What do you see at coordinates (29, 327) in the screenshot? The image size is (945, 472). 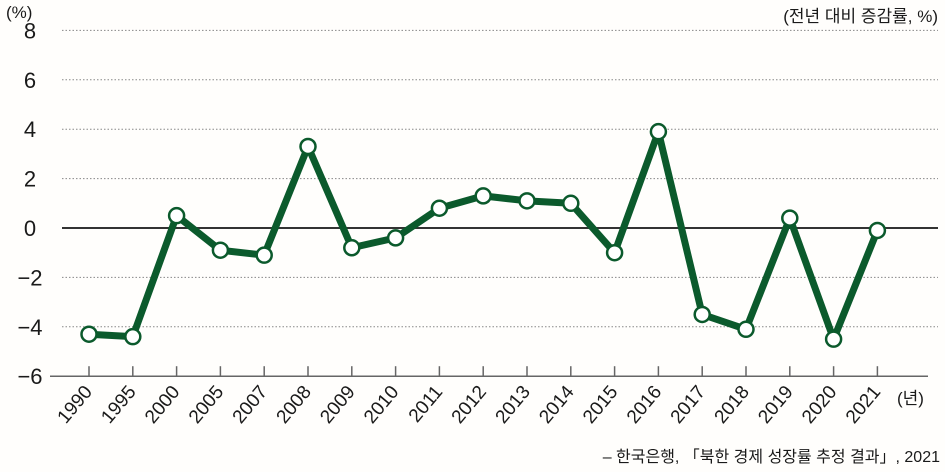 I see `y-tick-label: −4` at bounding box center [29, 327].